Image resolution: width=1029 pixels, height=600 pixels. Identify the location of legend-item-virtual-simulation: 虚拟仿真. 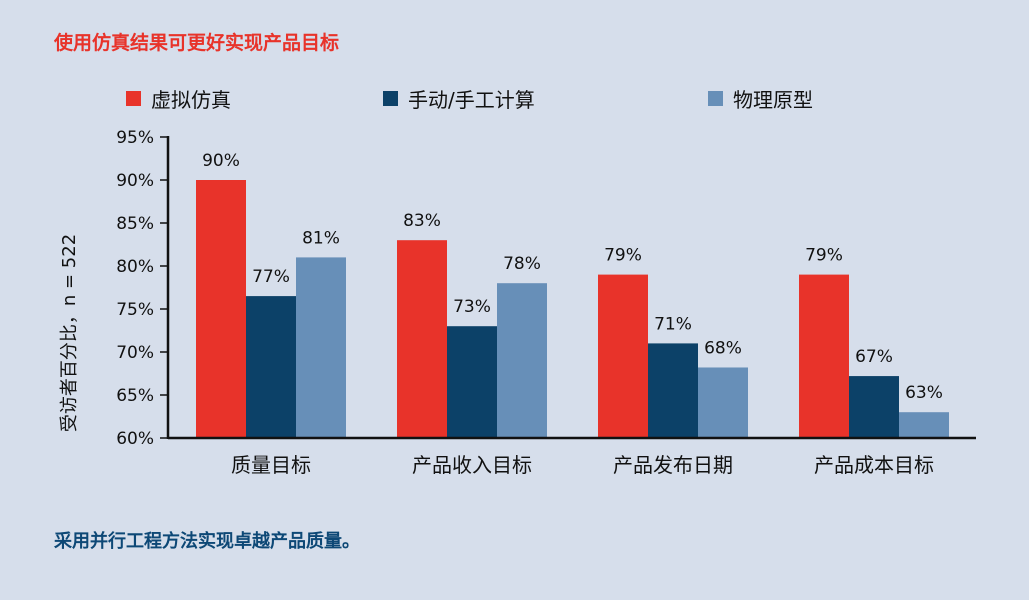
(178, 98).